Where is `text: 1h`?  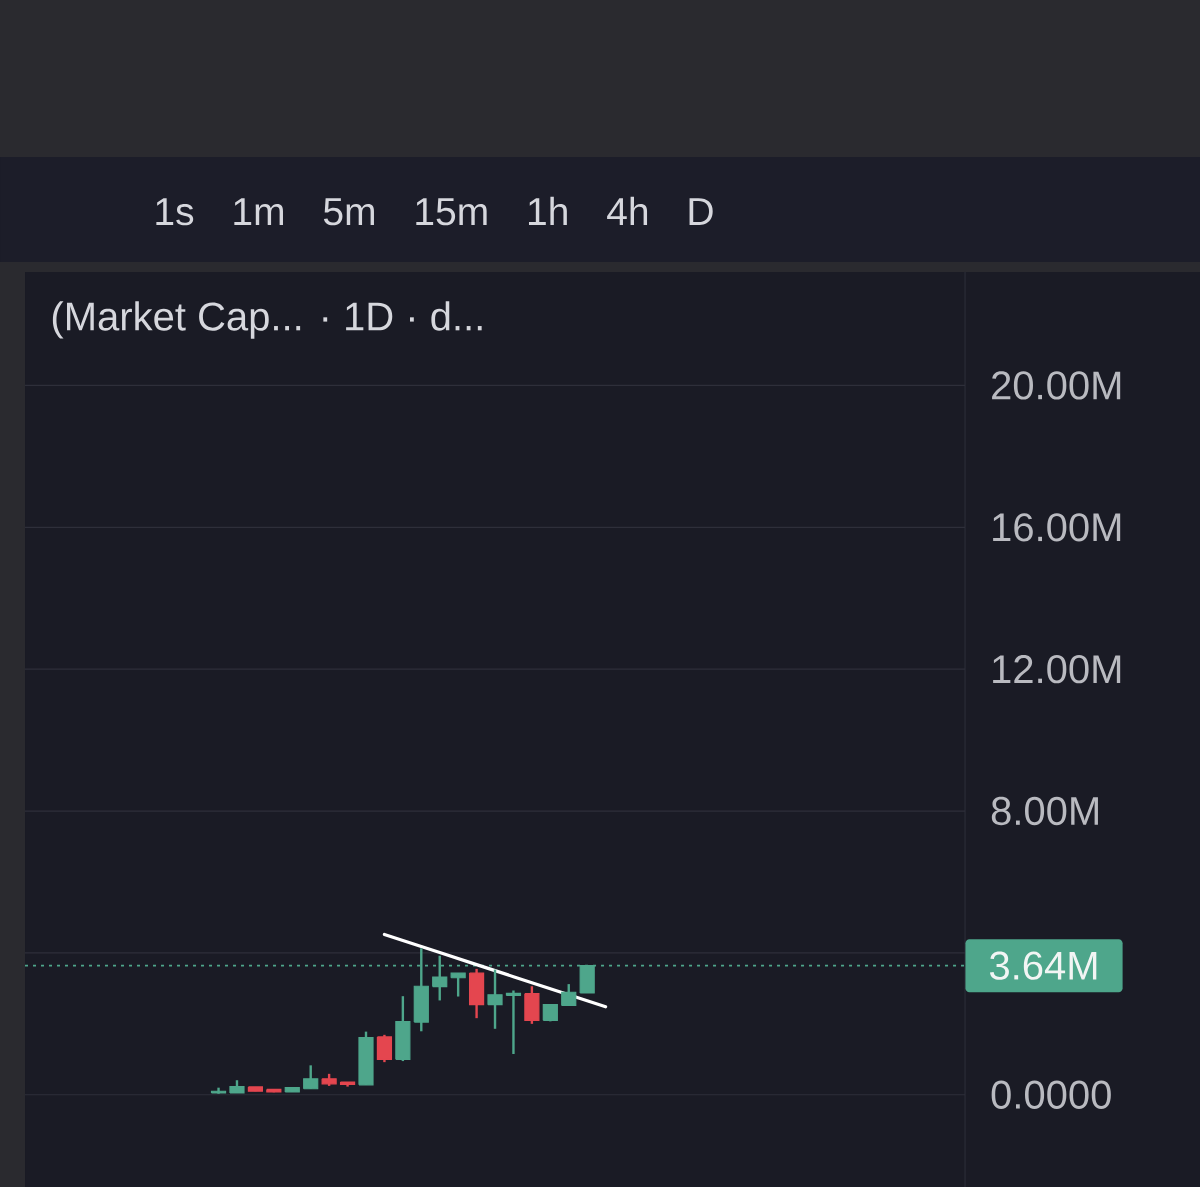
text: 1h is located at coordinates (547, 210).